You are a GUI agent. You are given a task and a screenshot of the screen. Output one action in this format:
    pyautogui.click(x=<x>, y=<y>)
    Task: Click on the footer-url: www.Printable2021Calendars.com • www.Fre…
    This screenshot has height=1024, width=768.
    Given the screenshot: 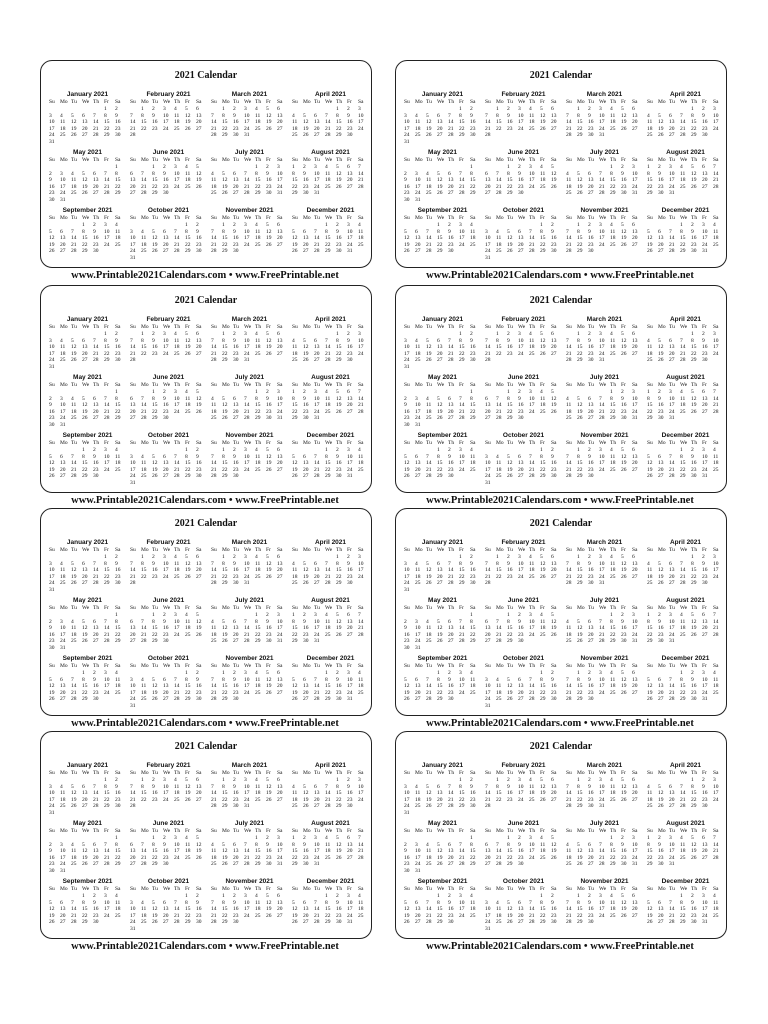 What is the action you would take?
    pyautogui.click(x=560, y=723)
    